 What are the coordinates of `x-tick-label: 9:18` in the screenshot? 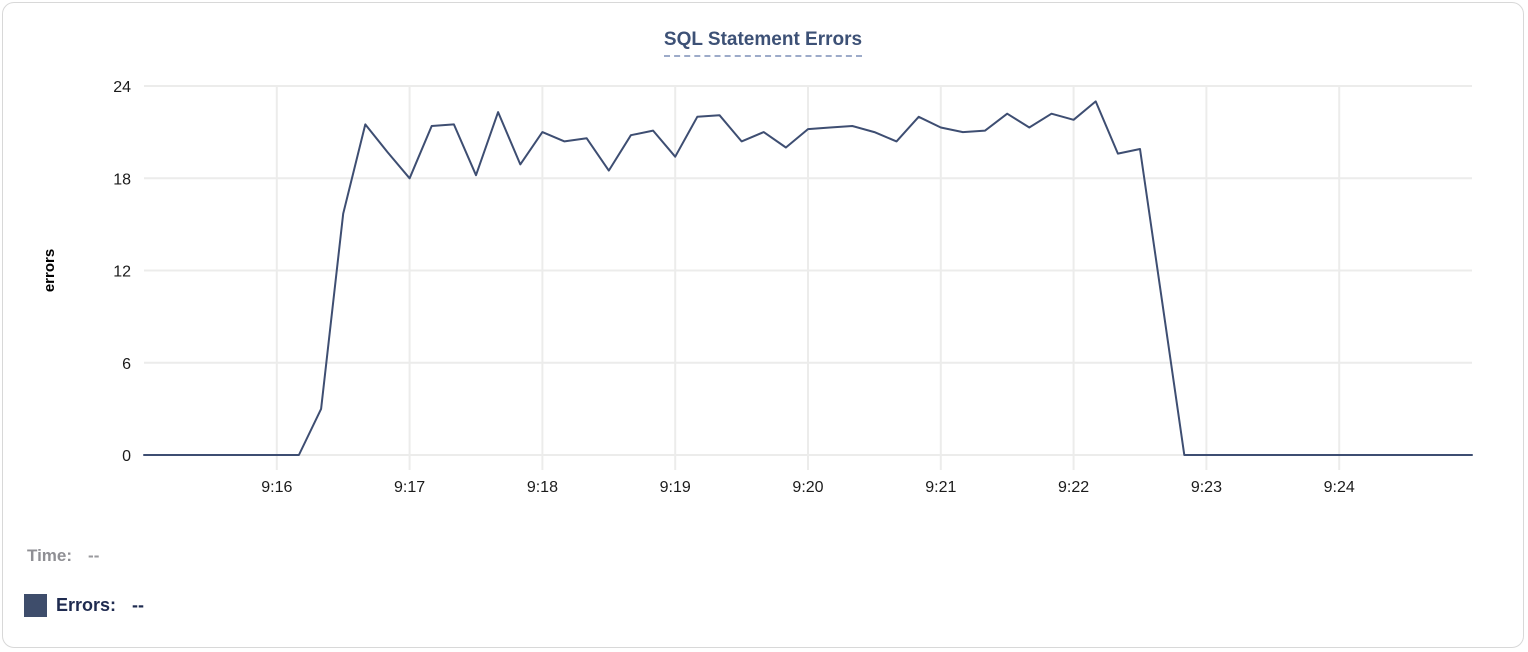 It's located at (542, 487).